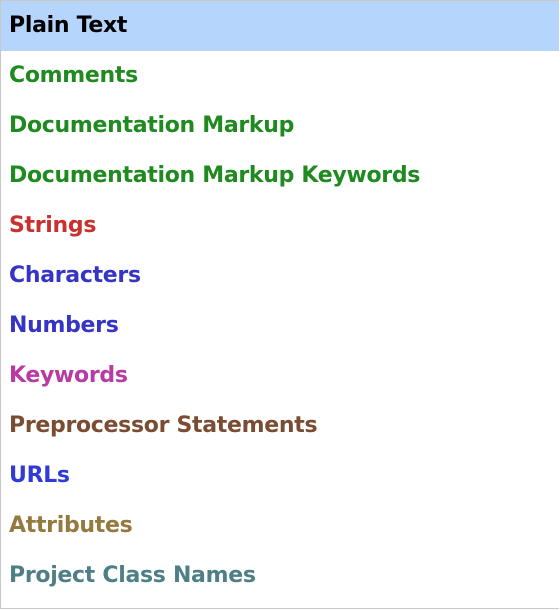 Image resolution: width=560 pixels, height=610 pixels. What do you see at coordinates (75, 275) in the screenshot?
I see `list-item-label: Characters` at bounding box center [75, 275].